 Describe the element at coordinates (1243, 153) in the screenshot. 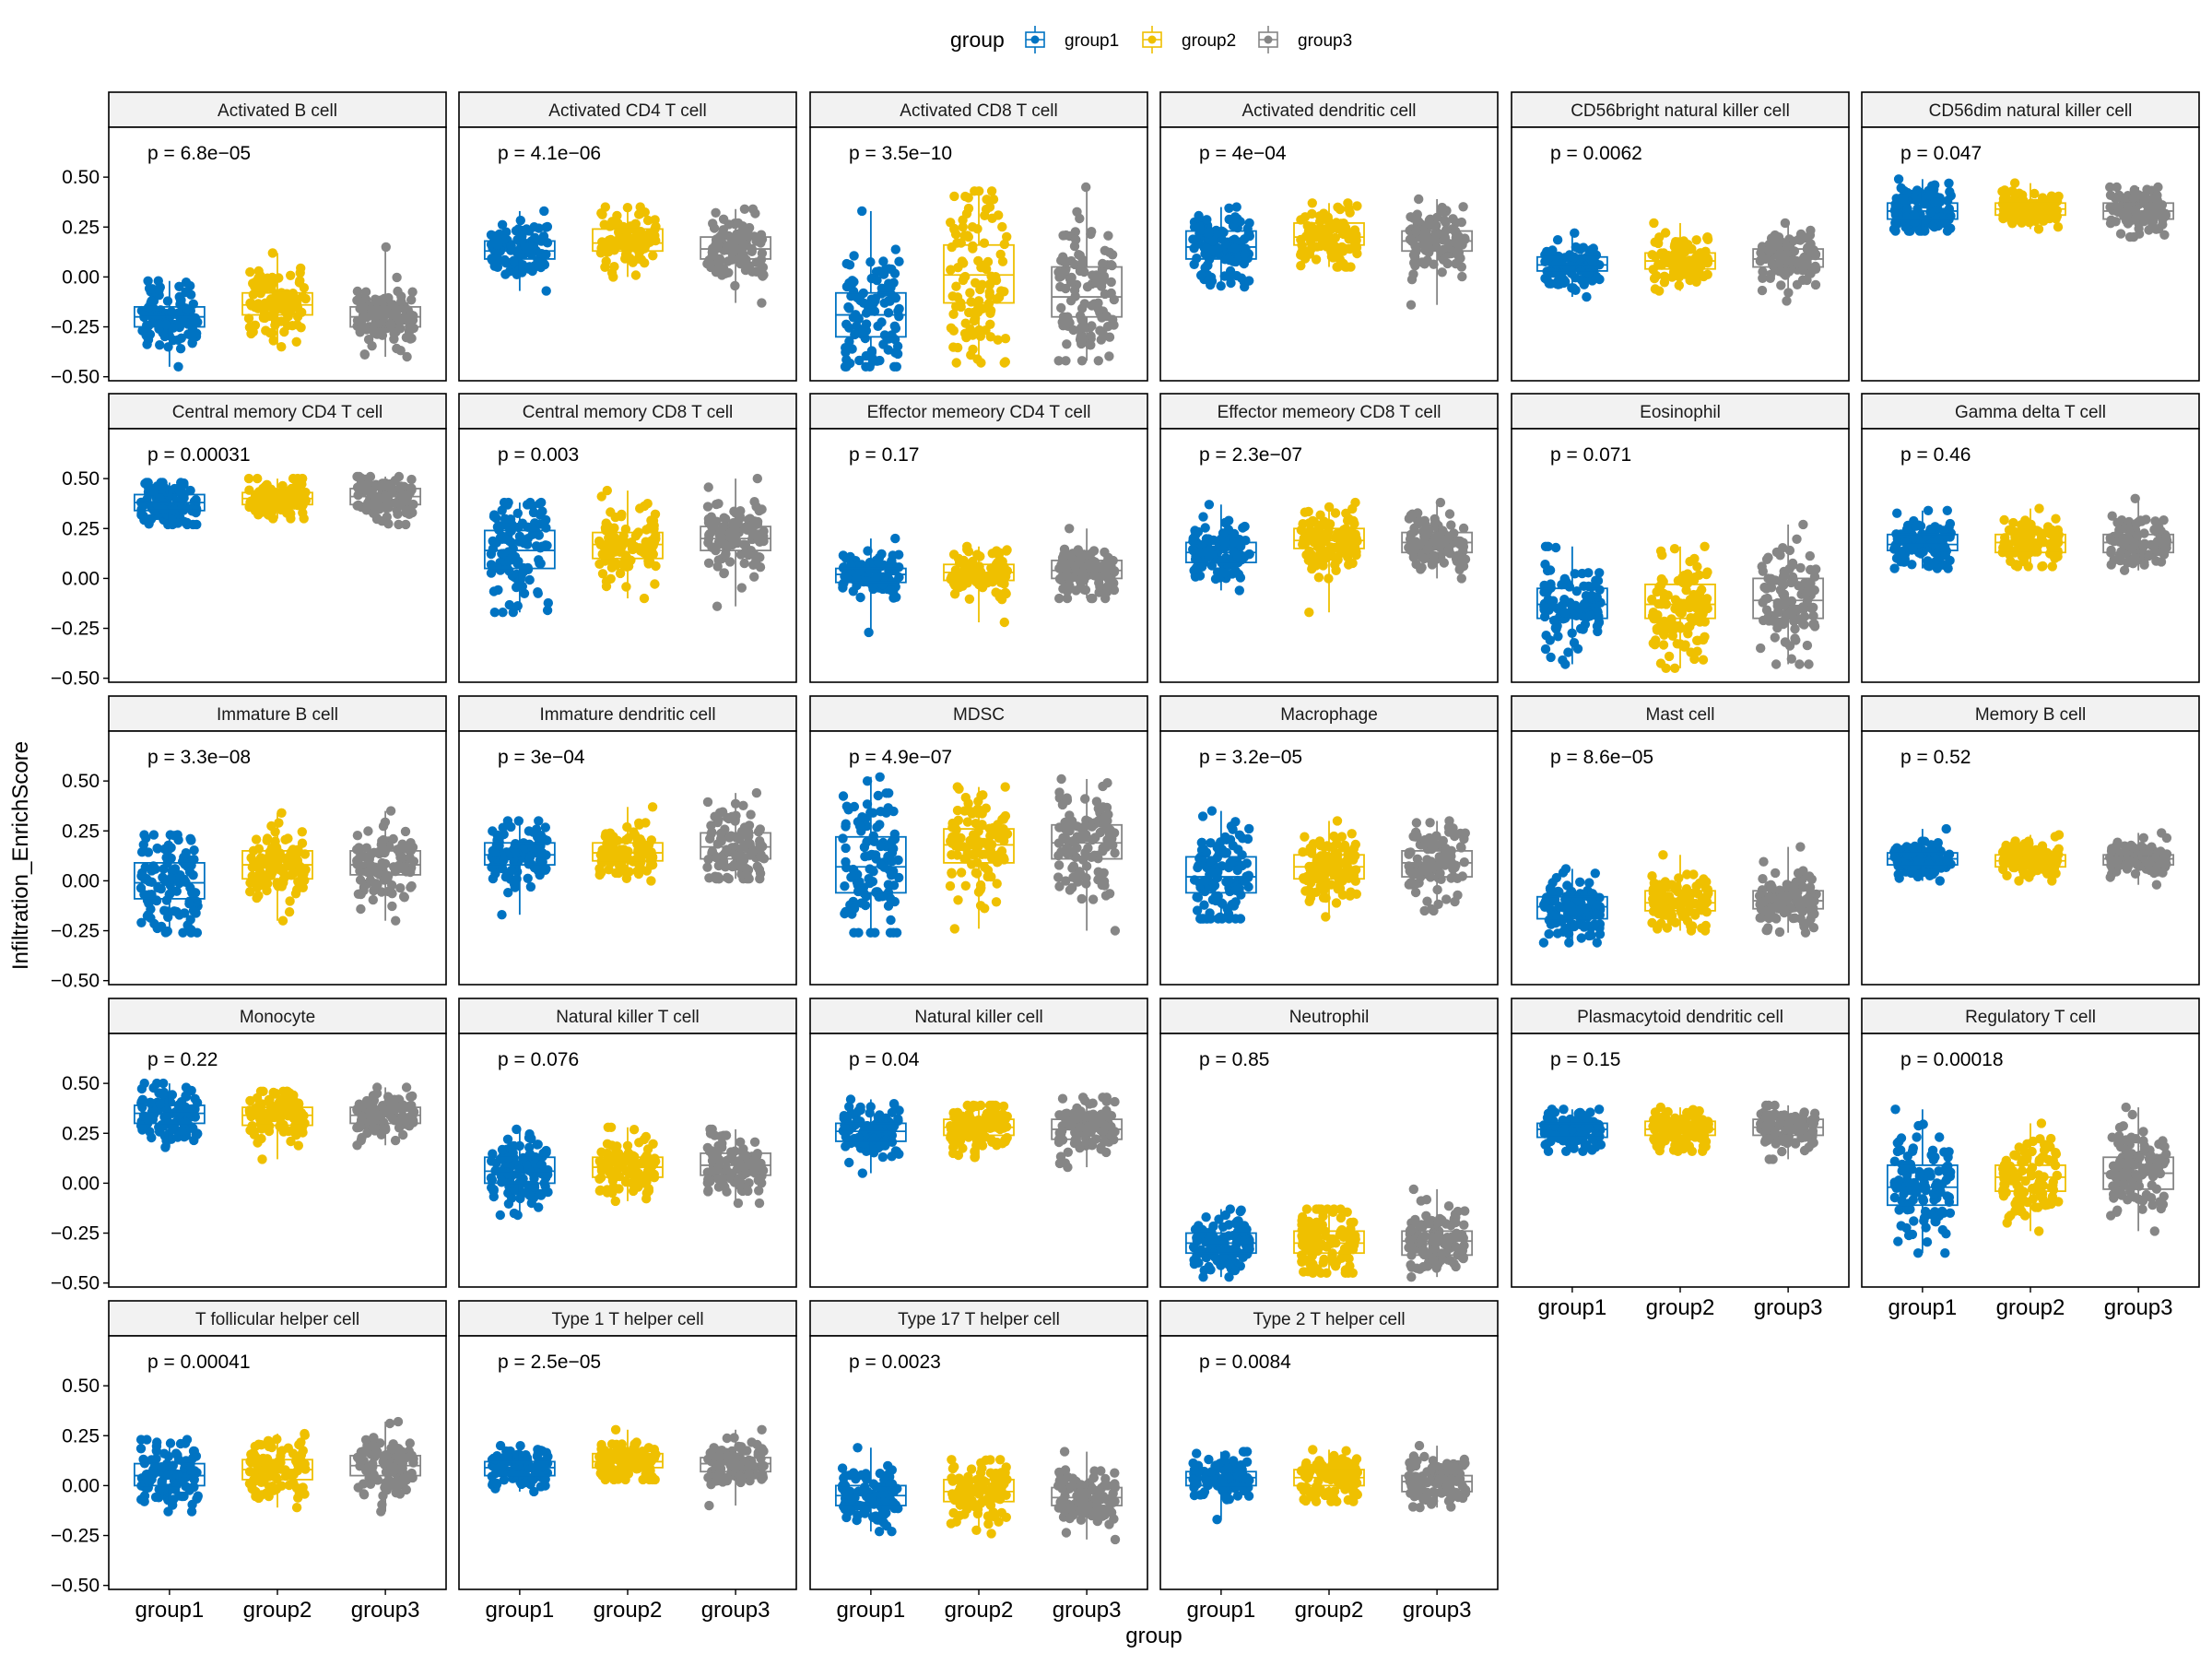

I see `p-value-label: p = 4e−04` at that location.